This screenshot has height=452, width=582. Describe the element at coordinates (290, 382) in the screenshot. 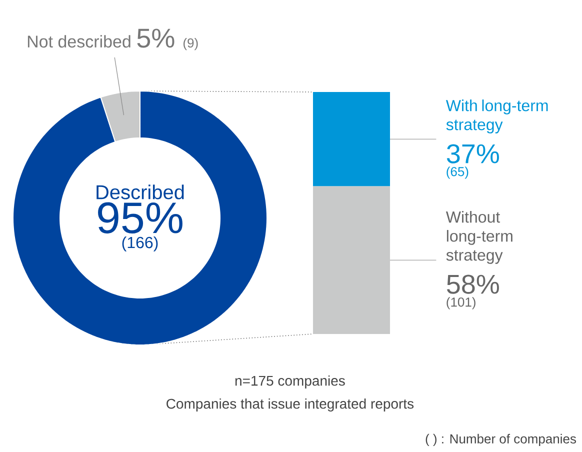

I see `text: n=175 companies` at that location.